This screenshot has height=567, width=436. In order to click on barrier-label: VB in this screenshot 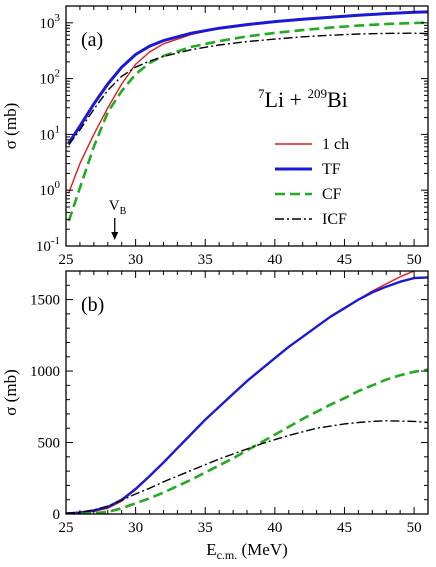, I will do `click(118, 207)`.